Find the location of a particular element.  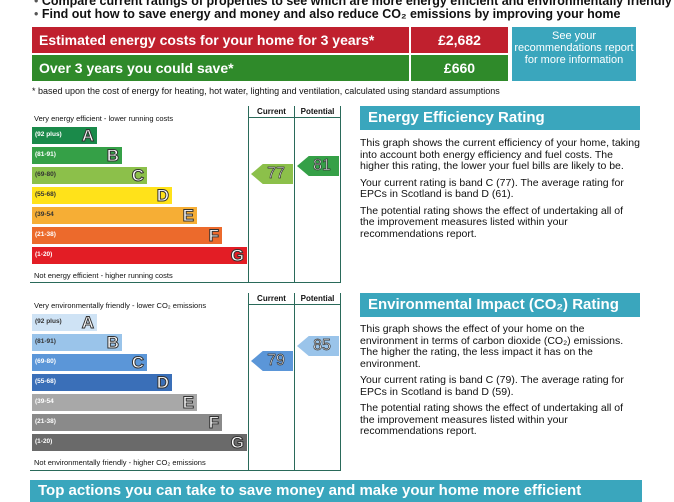

current-rating-arrow: 77 is located at coordinates (272, 174).